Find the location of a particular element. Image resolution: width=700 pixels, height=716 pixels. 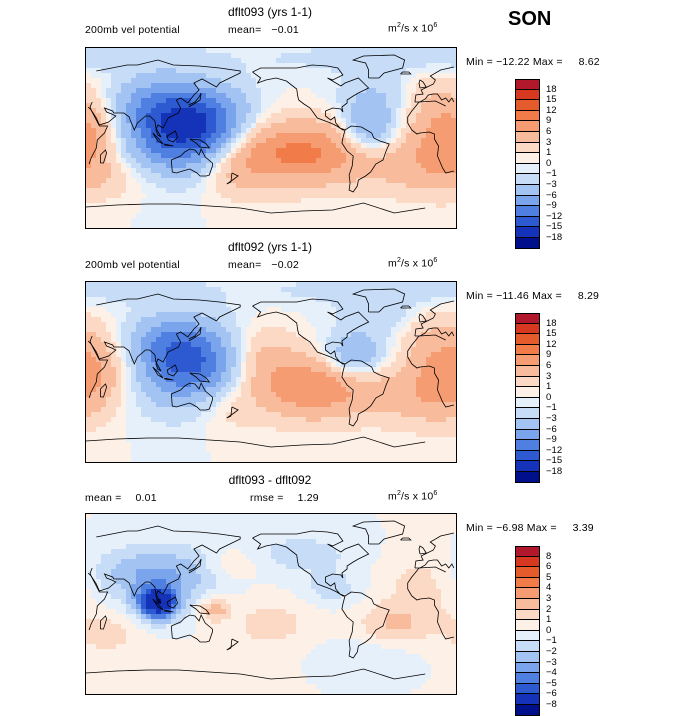

min-value: −12.22 is located at coordinates (513, 62).